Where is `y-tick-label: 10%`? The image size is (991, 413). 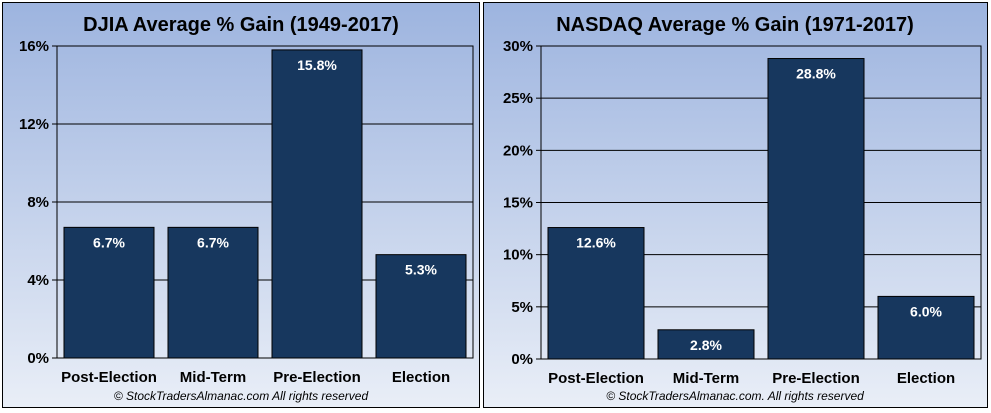 y-tick-label: 10% is located at coordinates (518, 255).